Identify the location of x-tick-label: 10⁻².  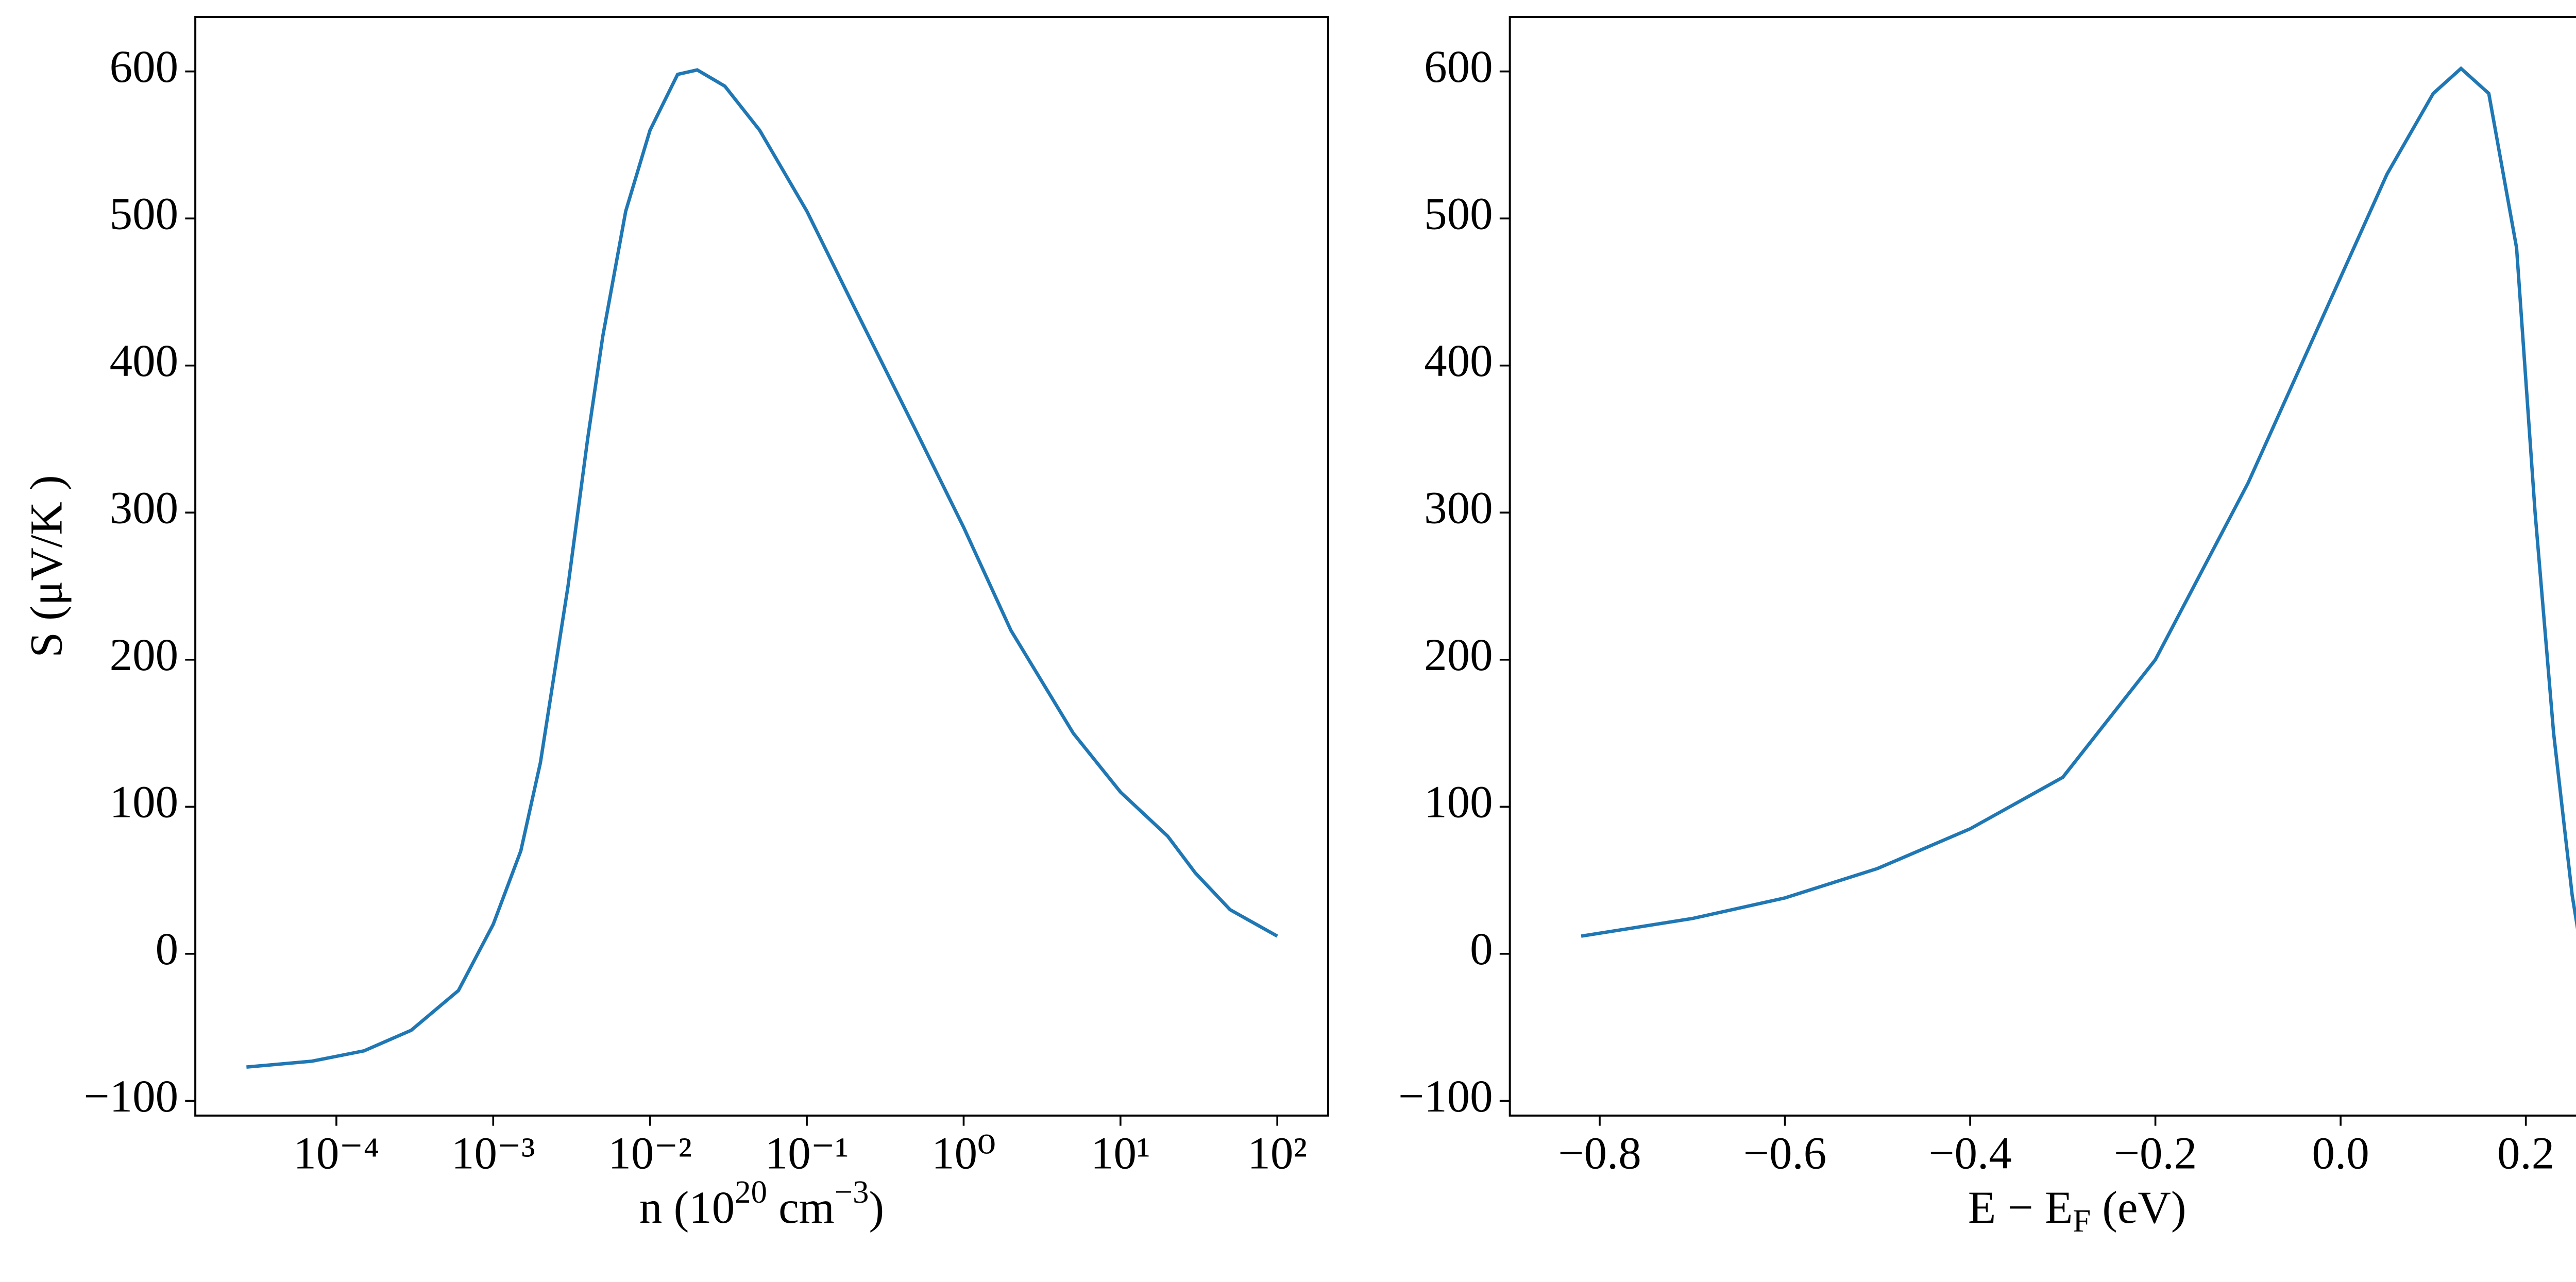
(650, 1154).